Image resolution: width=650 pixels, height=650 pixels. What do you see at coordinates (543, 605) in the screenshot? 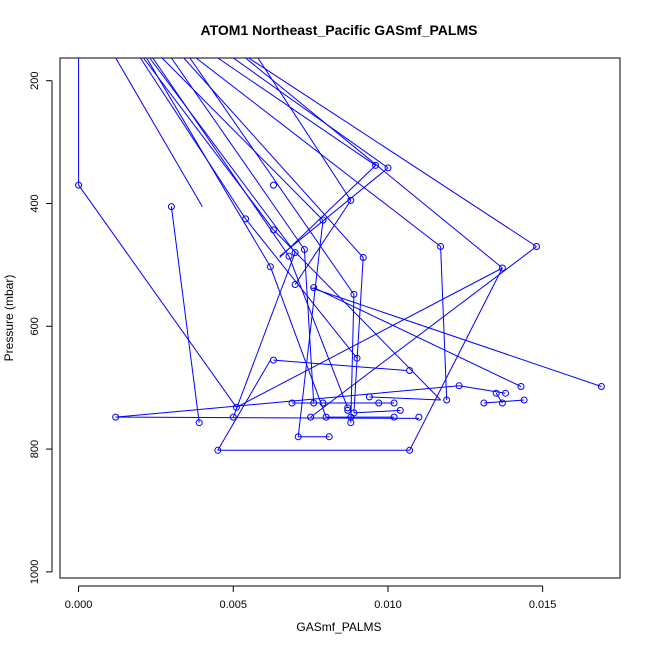
I see `x-tick-label: 0.015` at bounding box center [543, 605].